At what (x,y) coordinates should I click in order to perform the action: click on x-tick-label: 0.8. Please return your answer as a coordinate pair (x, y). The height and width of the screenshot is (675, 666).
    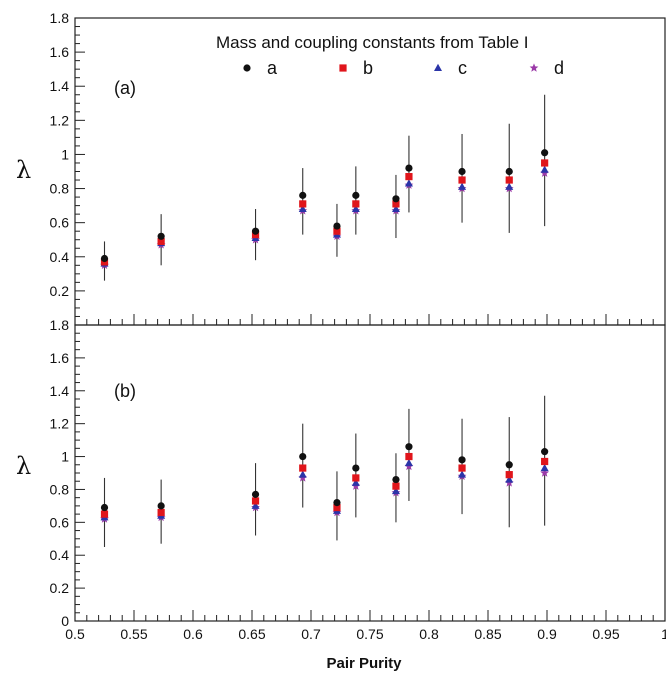
    Looking at the image, I should click on (429, 634).